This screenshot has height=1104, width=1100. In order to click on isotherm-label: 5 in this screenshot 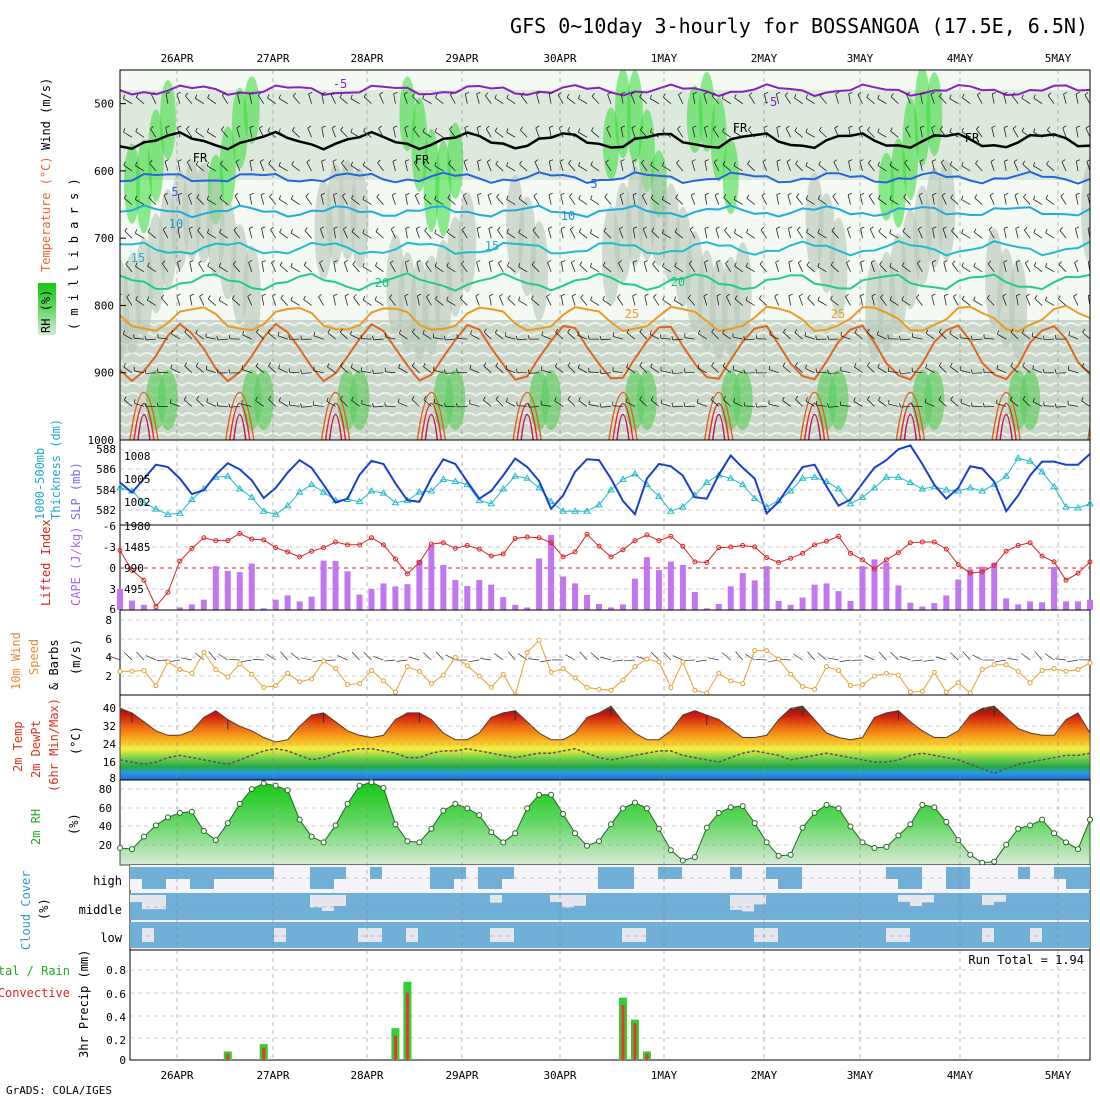, I will do `click(174, 192)`.